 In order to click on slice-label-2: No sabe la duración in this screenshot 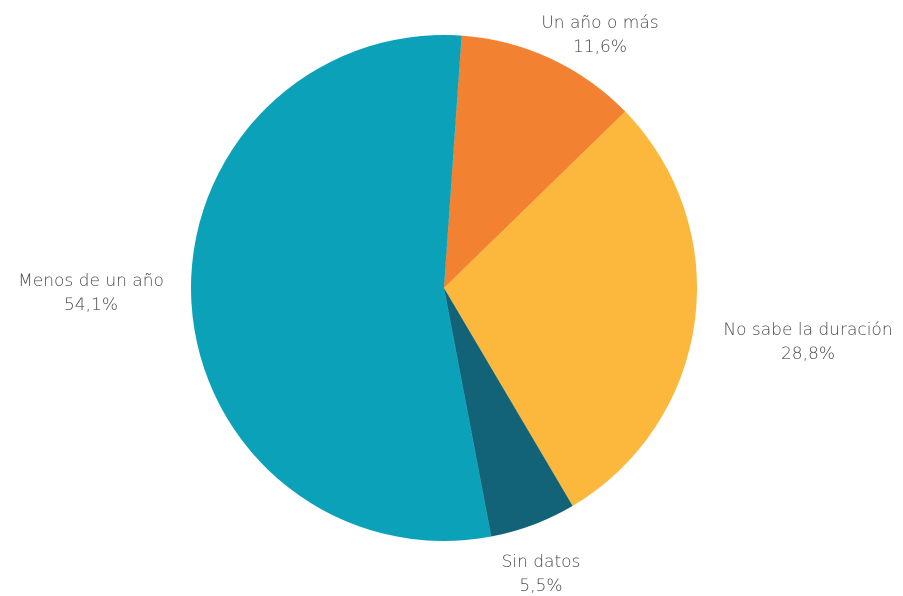, I will do `click(807, 330)`.